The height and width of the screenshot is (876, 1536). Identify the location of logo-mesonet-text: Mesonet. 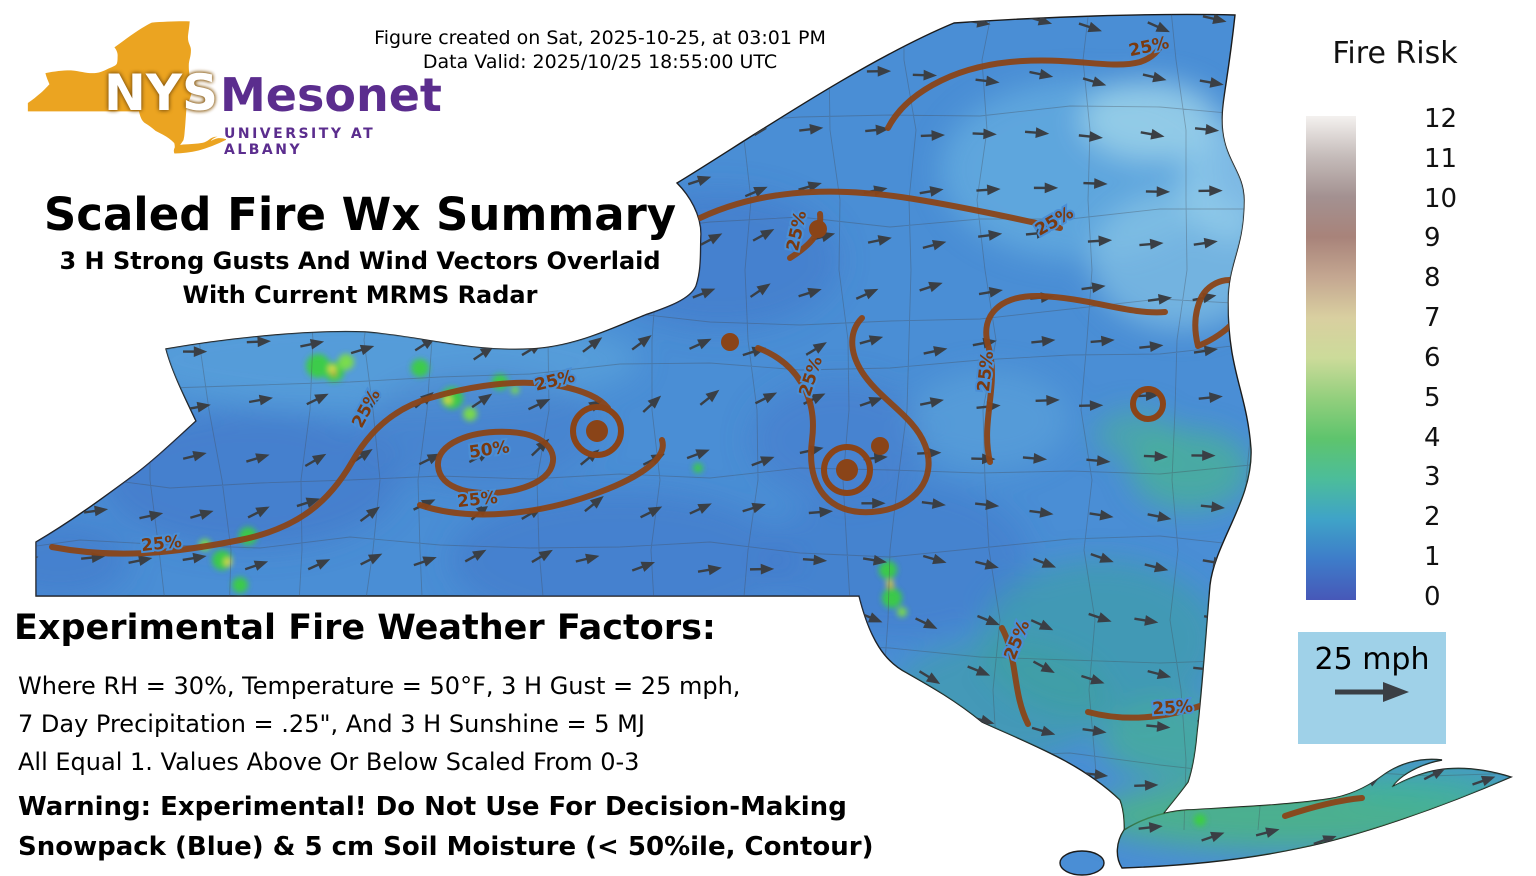
(331, 95).